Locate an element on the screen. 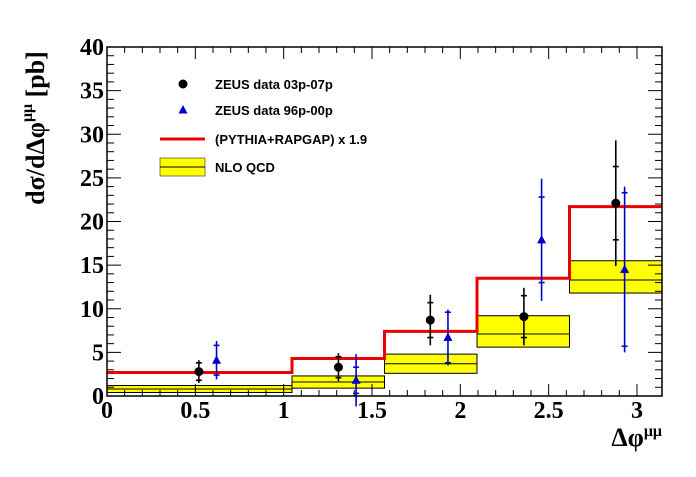  legend-label: (PYTHIA+RAPGAP) x 1.9 is located at coordinates (291, 139).